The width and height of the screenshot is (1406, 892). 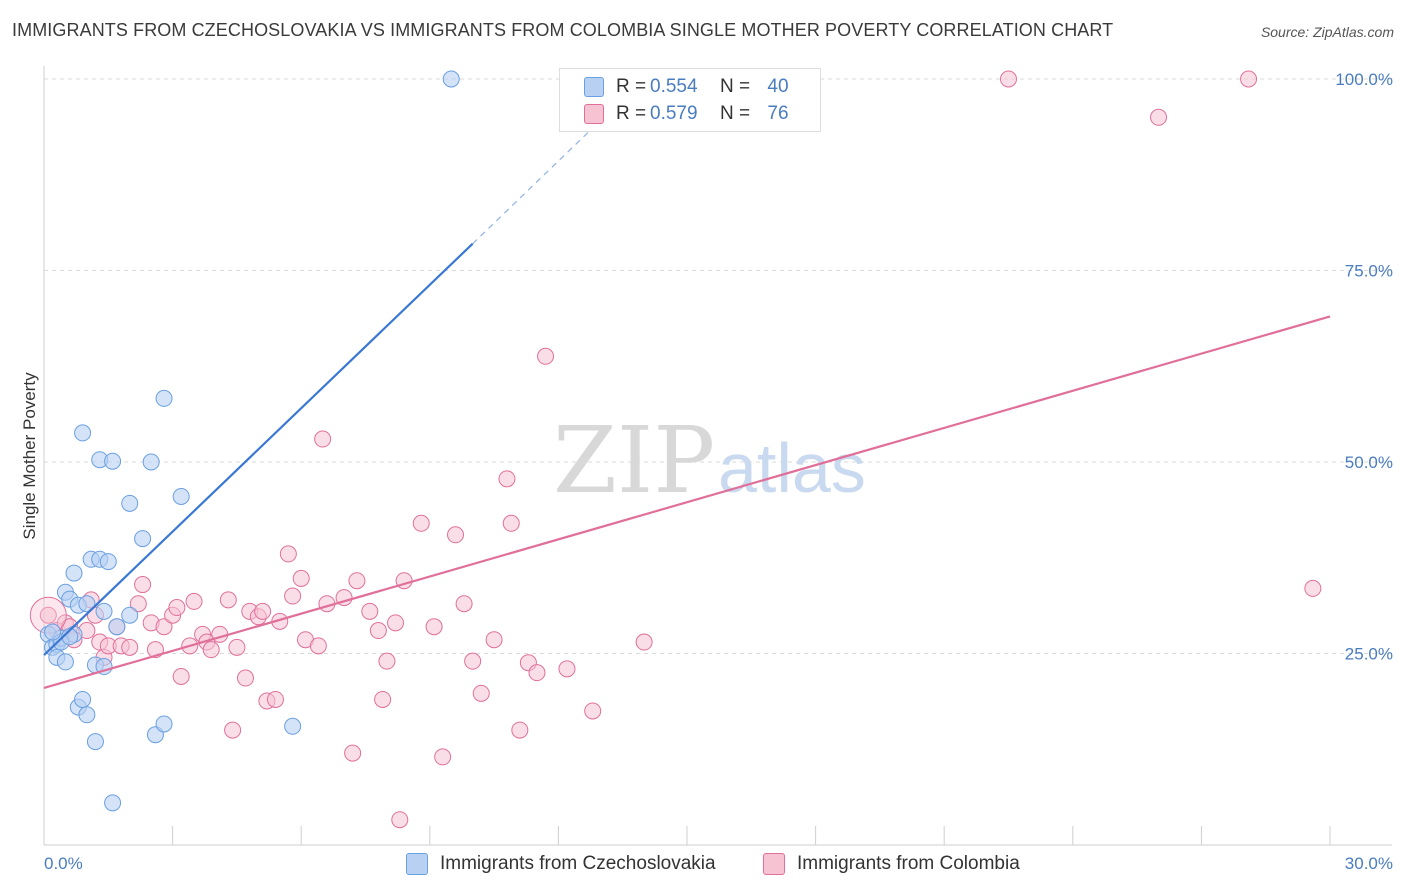 I want to click on legend-swatch-pink, so click(x=594, y=114).